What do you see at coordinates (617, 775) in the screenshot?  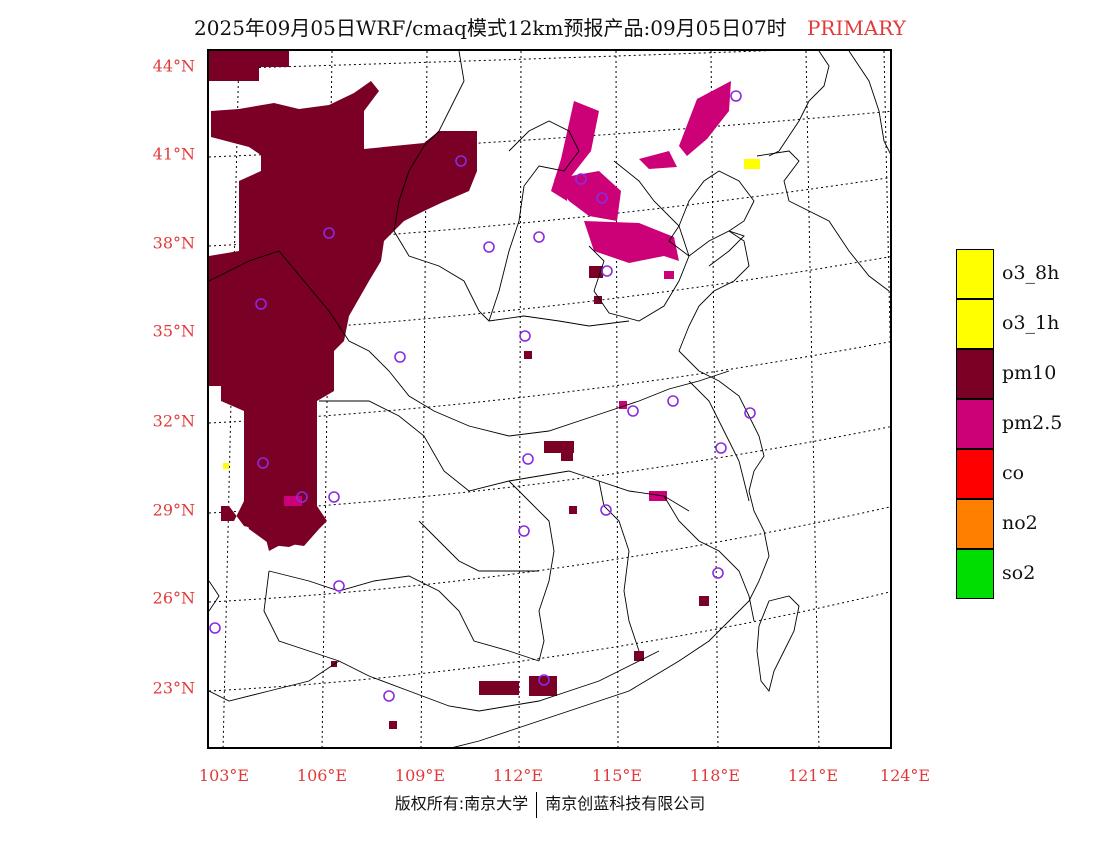 I see `lon-label-115: 115°E` at bounding box center [617, 775].